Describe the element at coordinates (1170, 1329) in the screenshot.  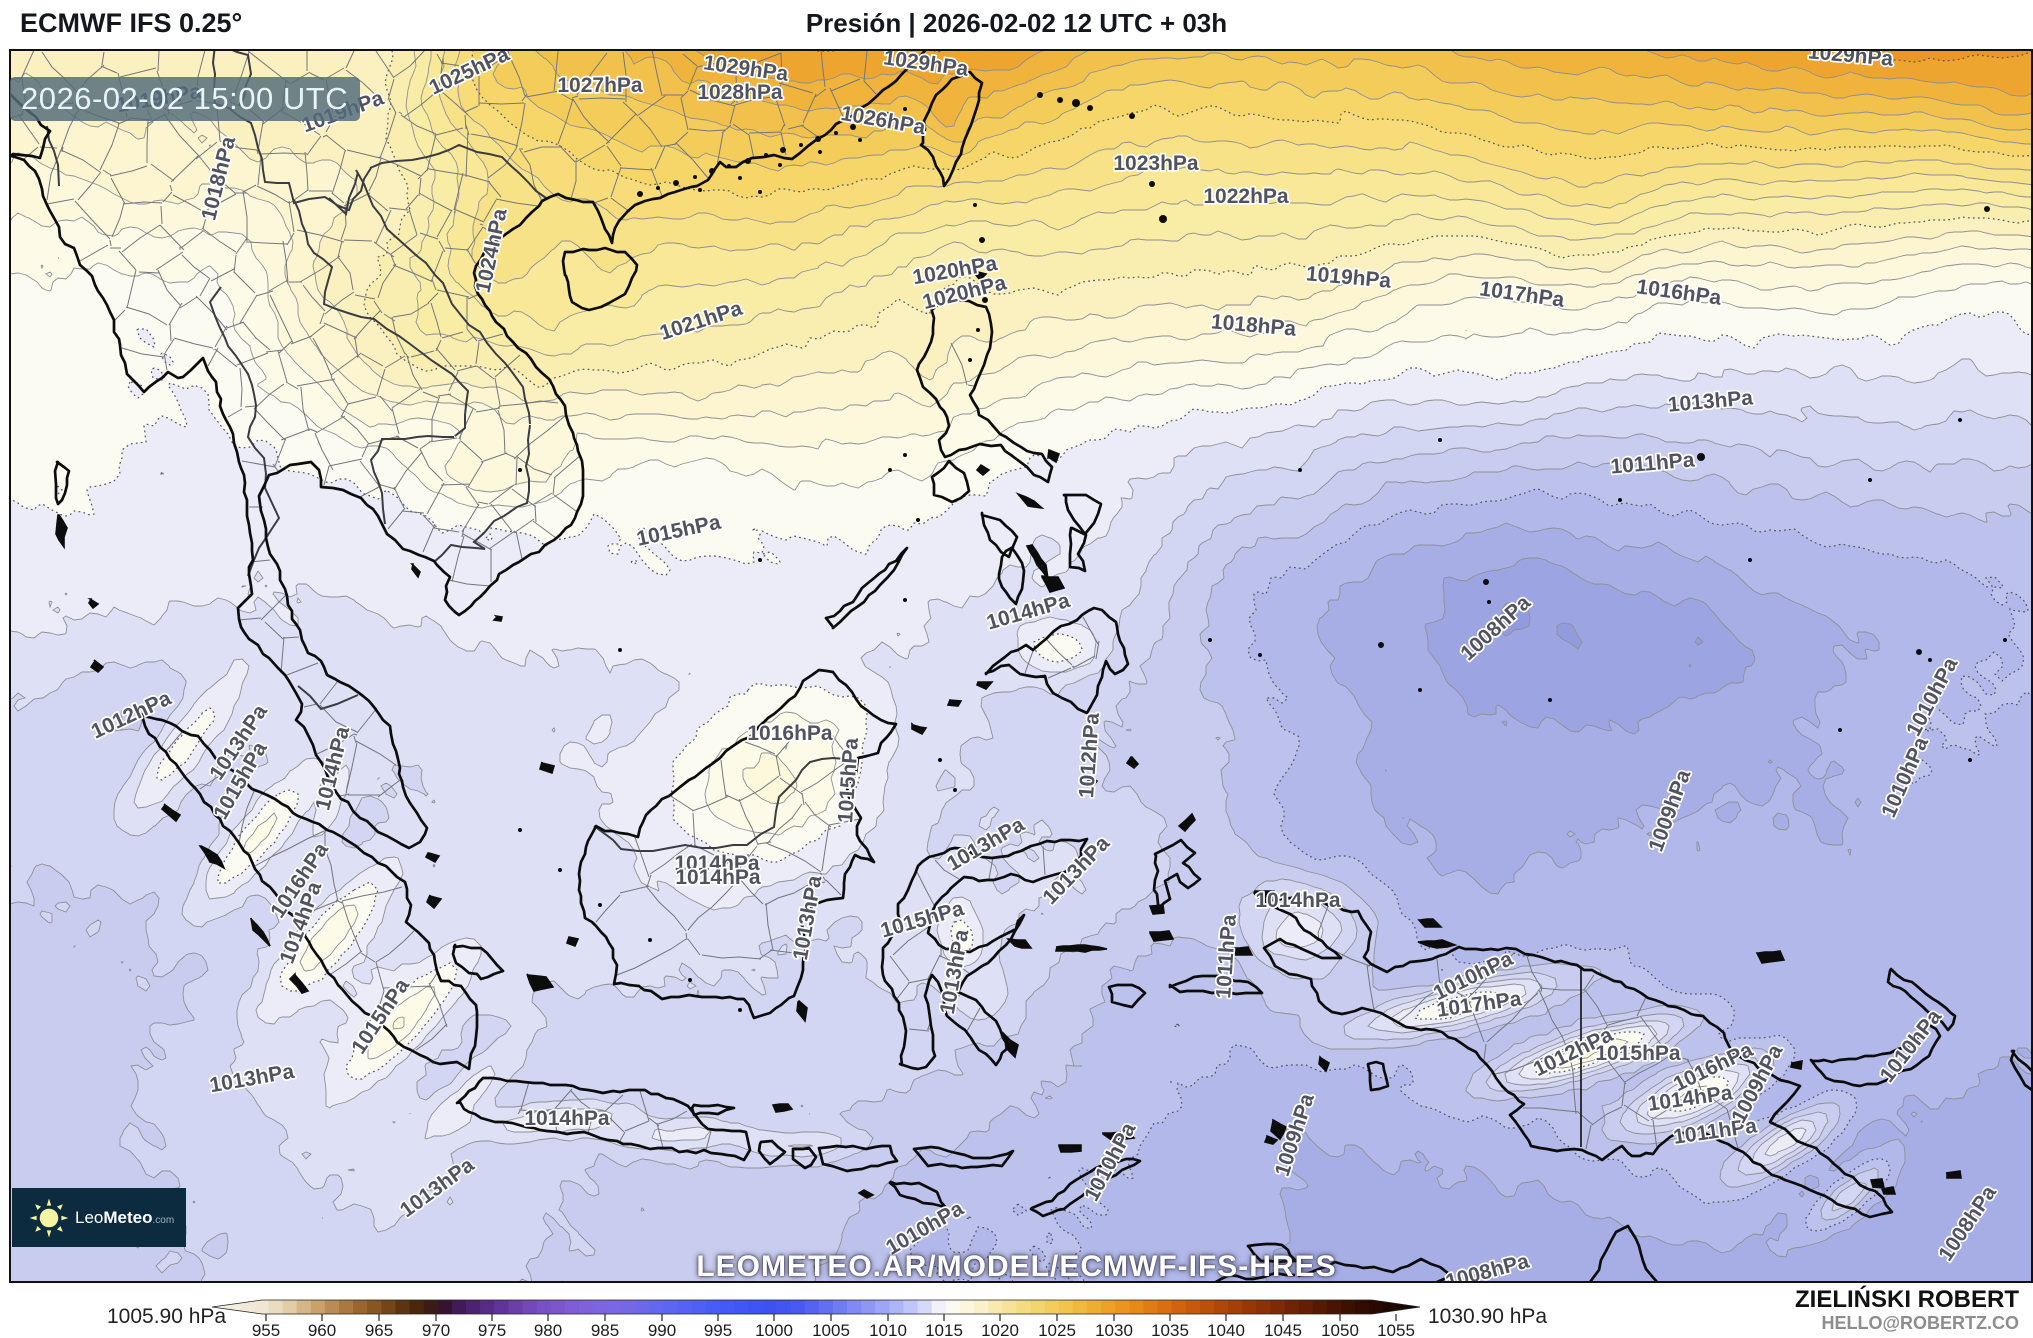
I see `svg-text: 1035` at that location.